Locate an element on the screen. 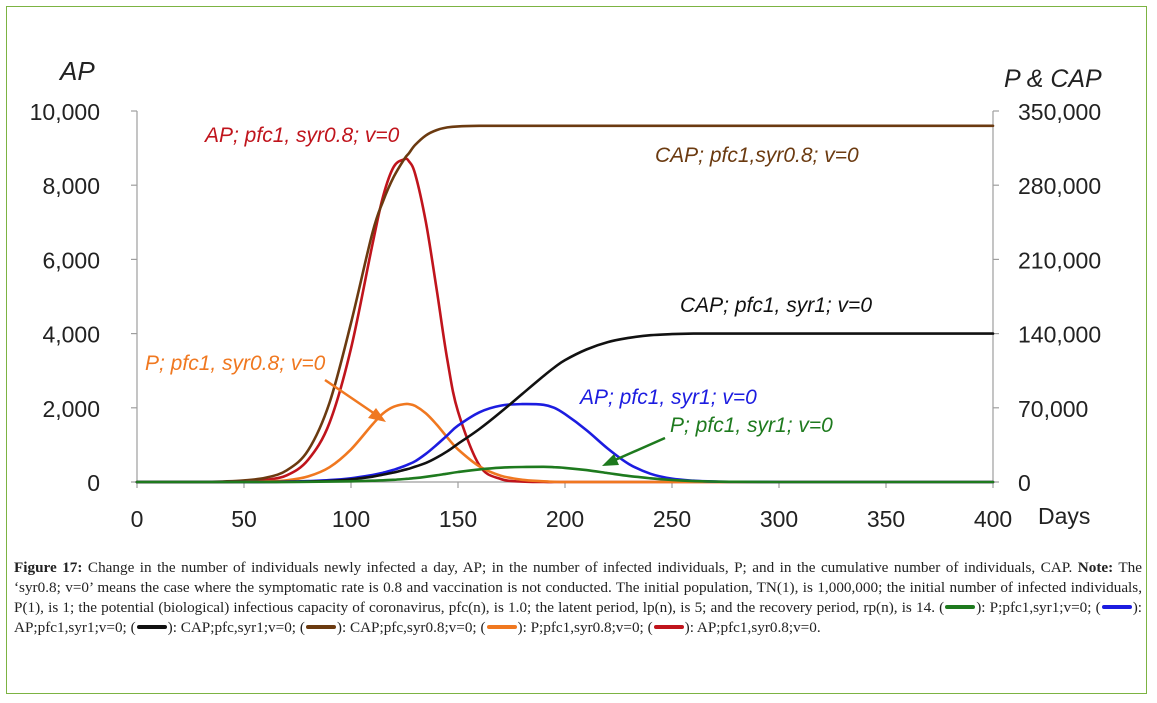 This screenshot has height=703, width=1157. label-ap-syr1: AP; pfc1, syr1; v=0 is located at coordinates (667, 397).